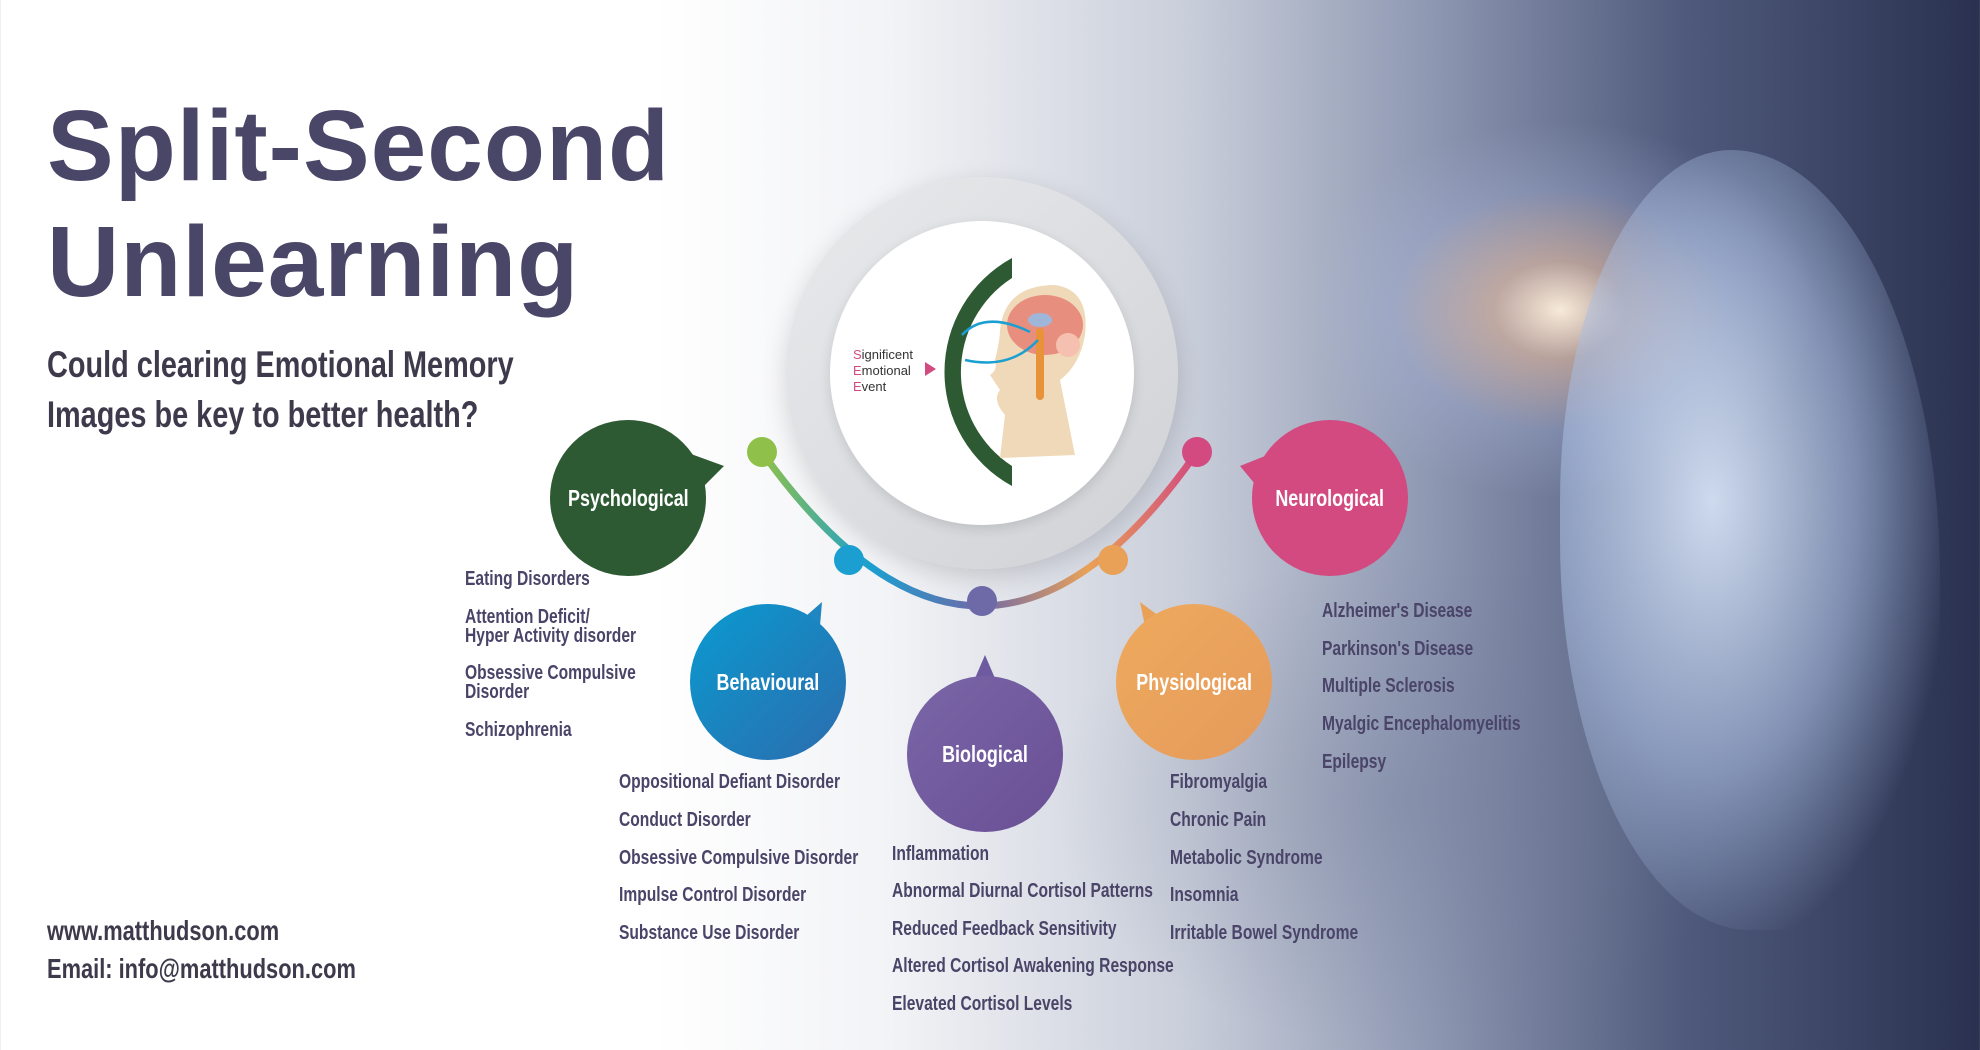  I want to click on list-item: Chronic Pain, so click(1218, 820).